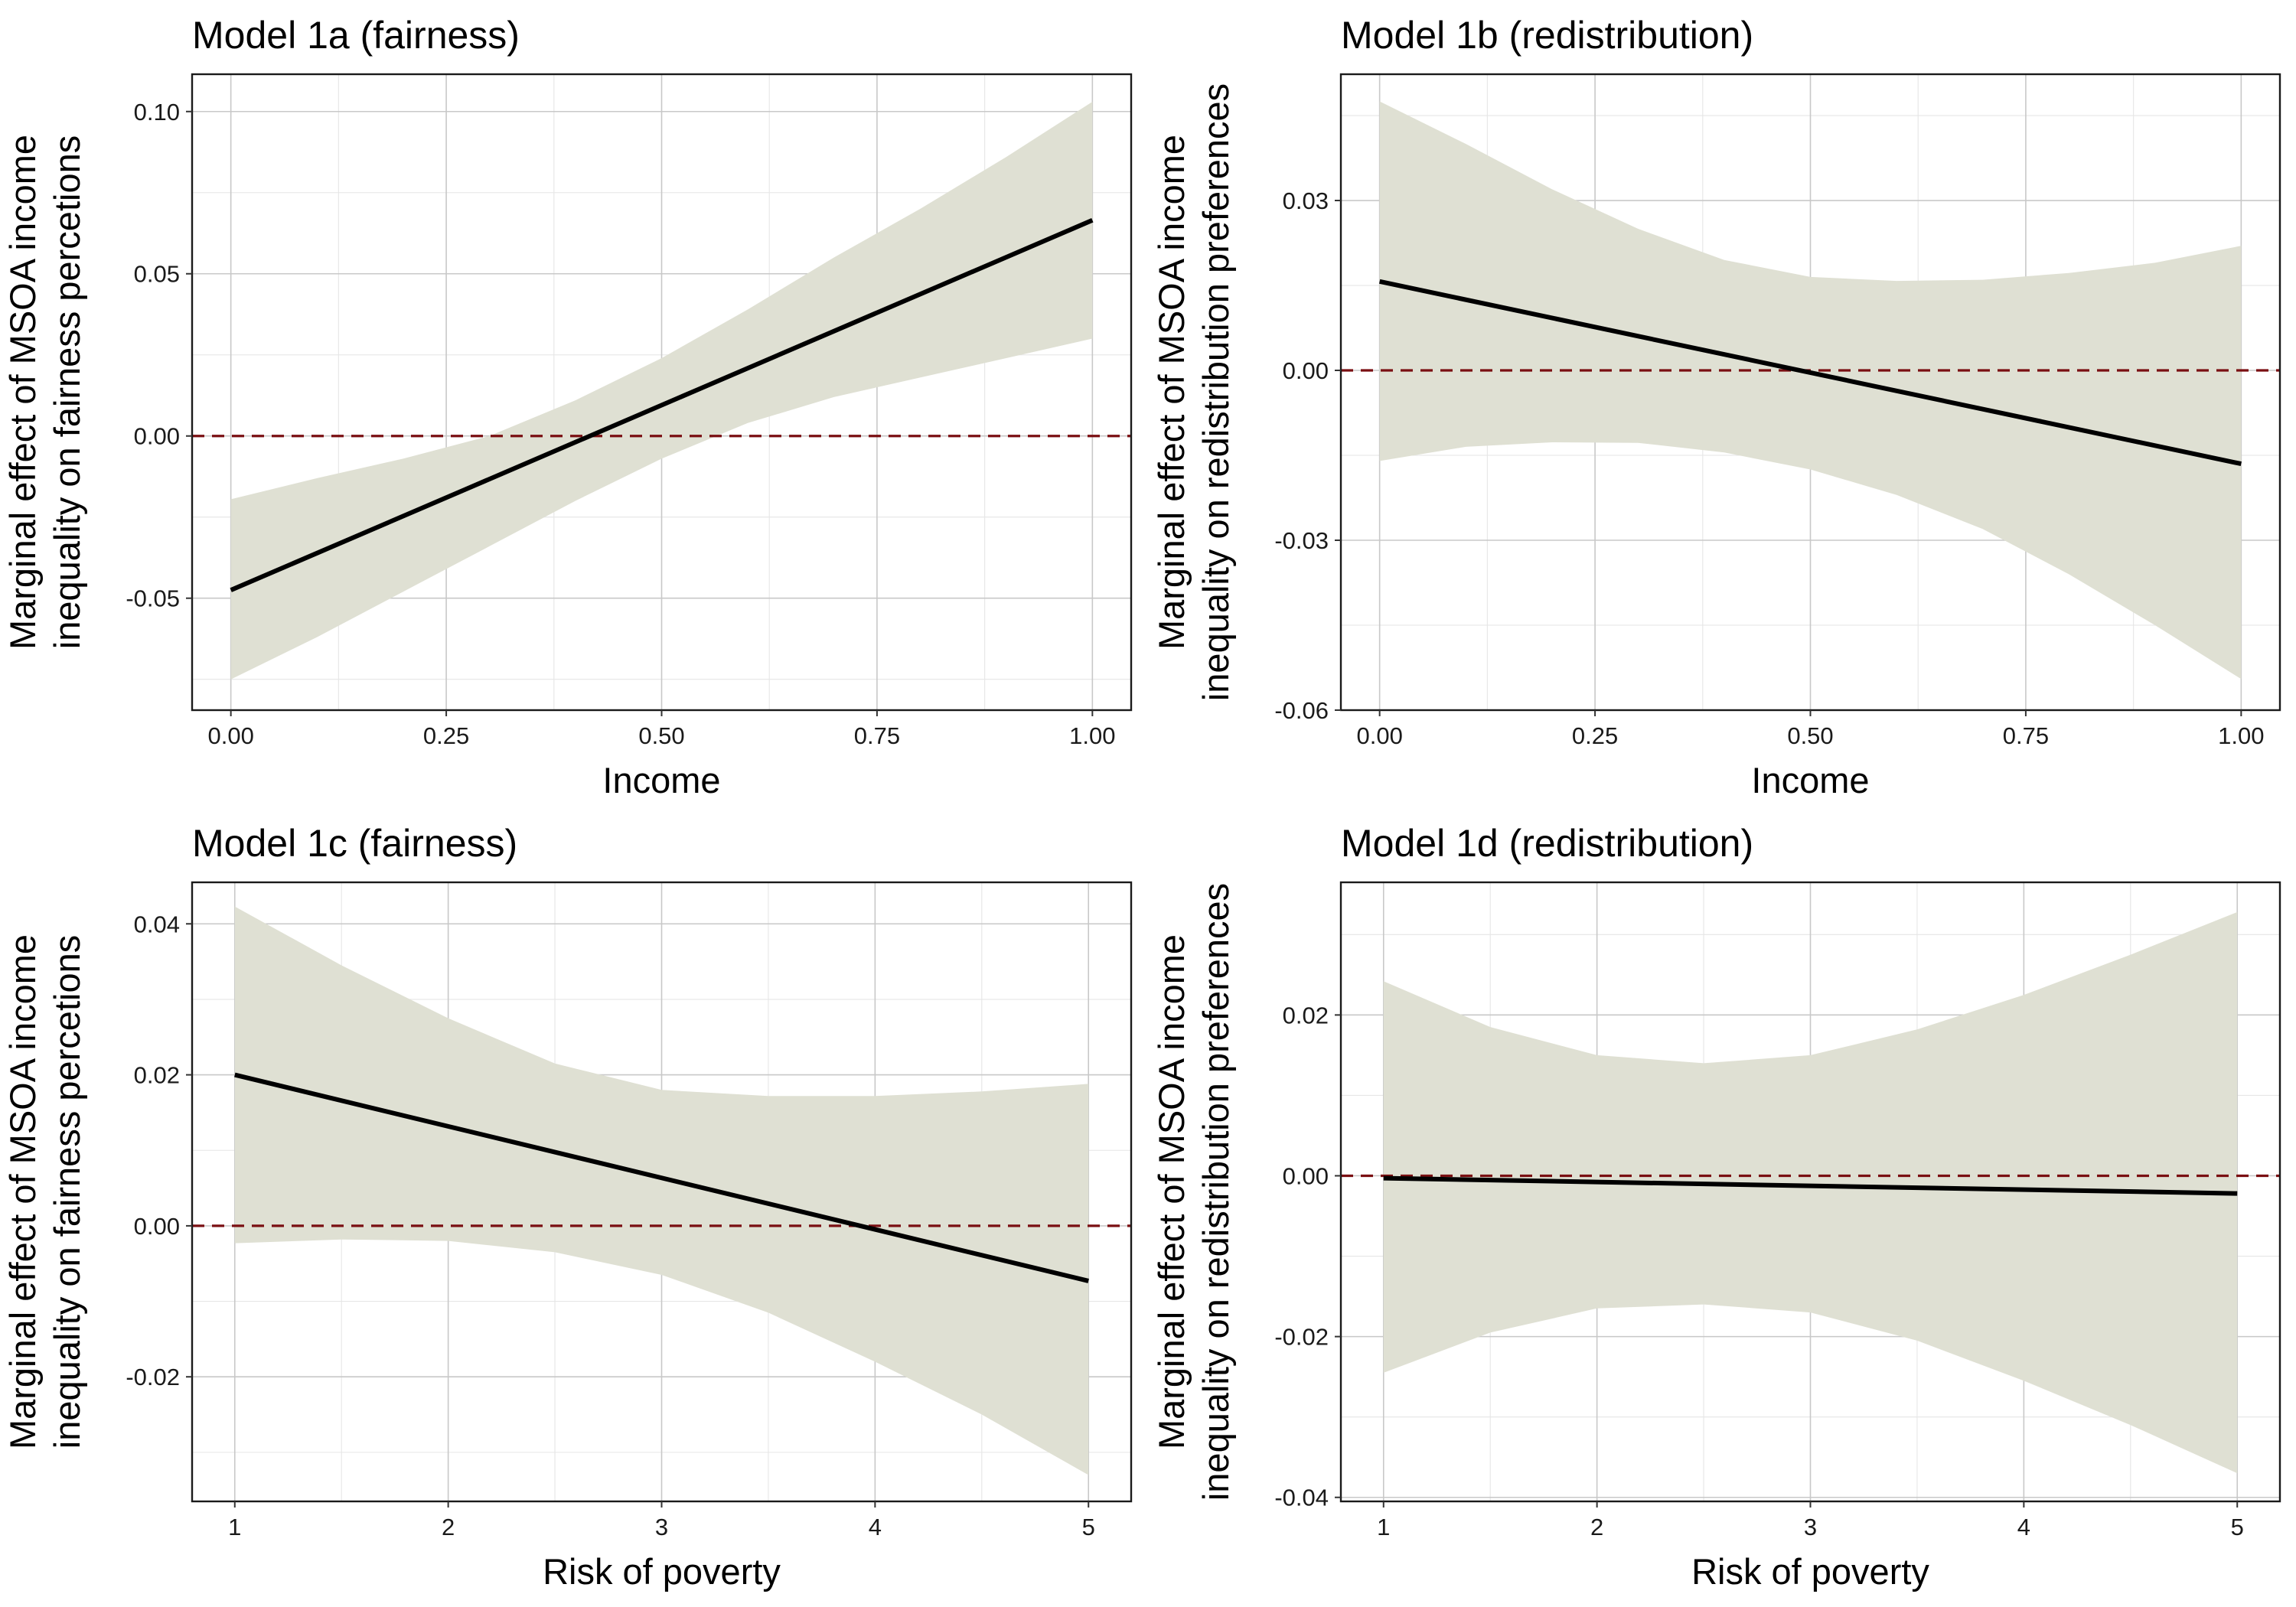 Image resolution: width=2296 pixels, height=1607 pixels. What do you see at coordinates (1301, 710) in the screenshot?
I see `y-tick-label: -0.06` at bounding box center [1301, 710].